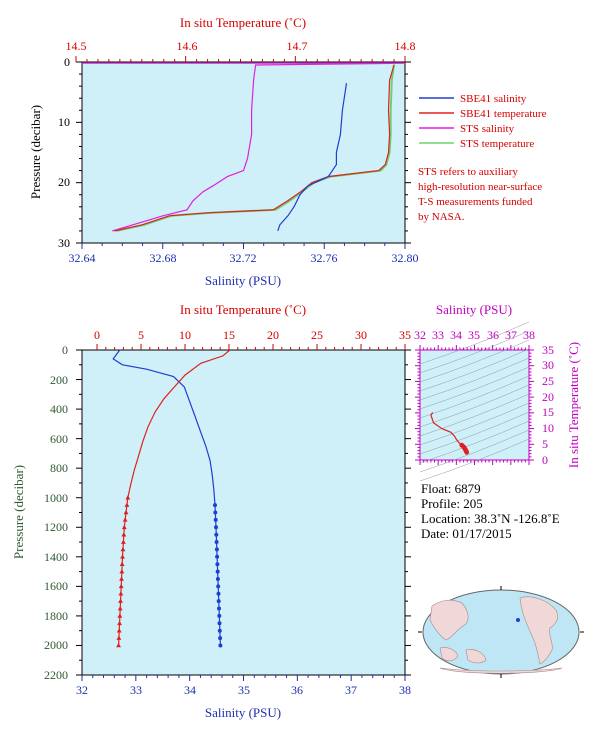  Describe the element at coordinates (312, 157) in the screenshot. I see `series-sbe41-salinity` at that location.